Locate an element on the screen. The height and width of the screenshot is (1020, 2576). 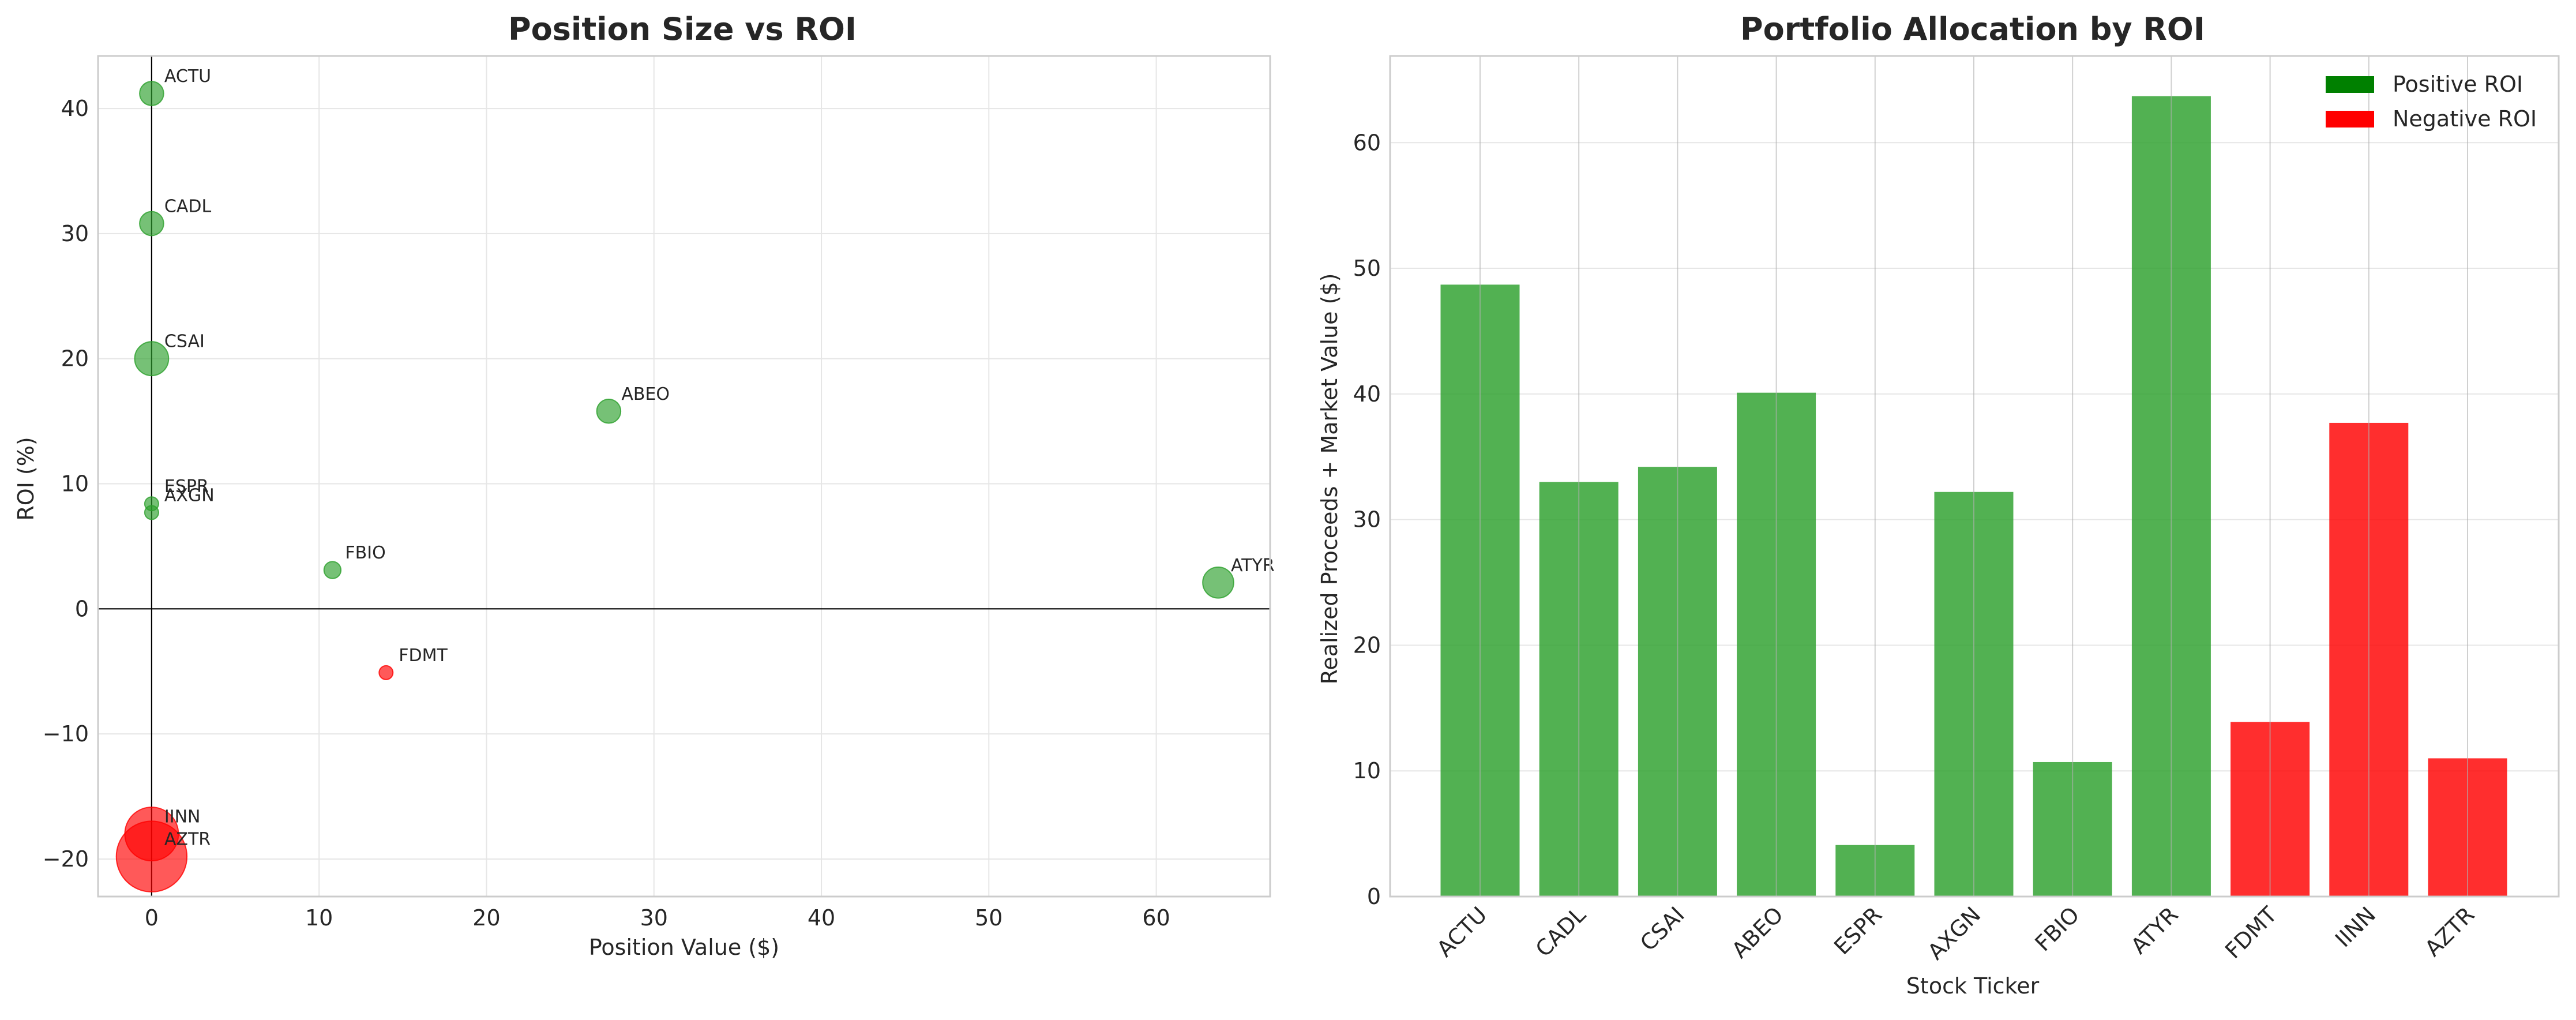
scatter-x-axis-label: Position Value ($) is located at coordinates (684, 947).